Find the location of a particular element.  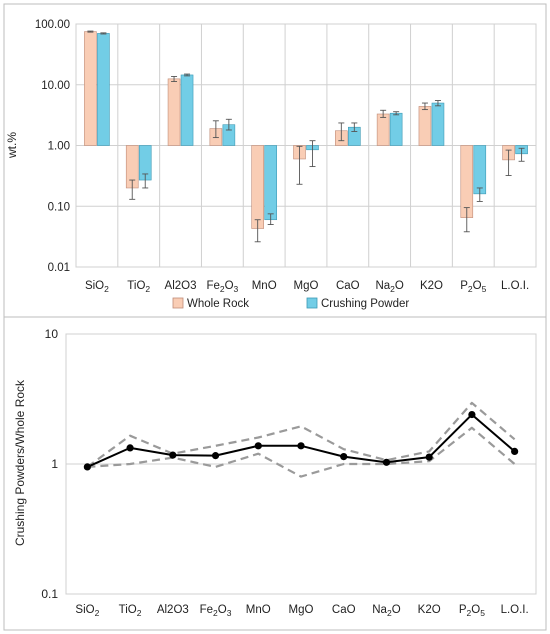

top-x-tick-label-p2o5-sub2: 5 is located at coordinates (484, 289).